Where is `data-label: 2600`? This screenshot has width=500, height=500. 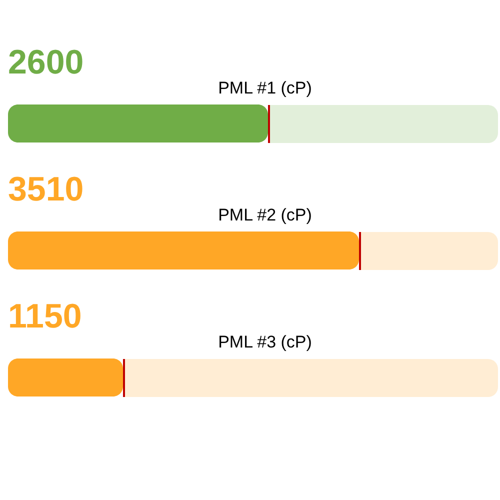
data-label: 2600 is located at coordinates (46, 63).